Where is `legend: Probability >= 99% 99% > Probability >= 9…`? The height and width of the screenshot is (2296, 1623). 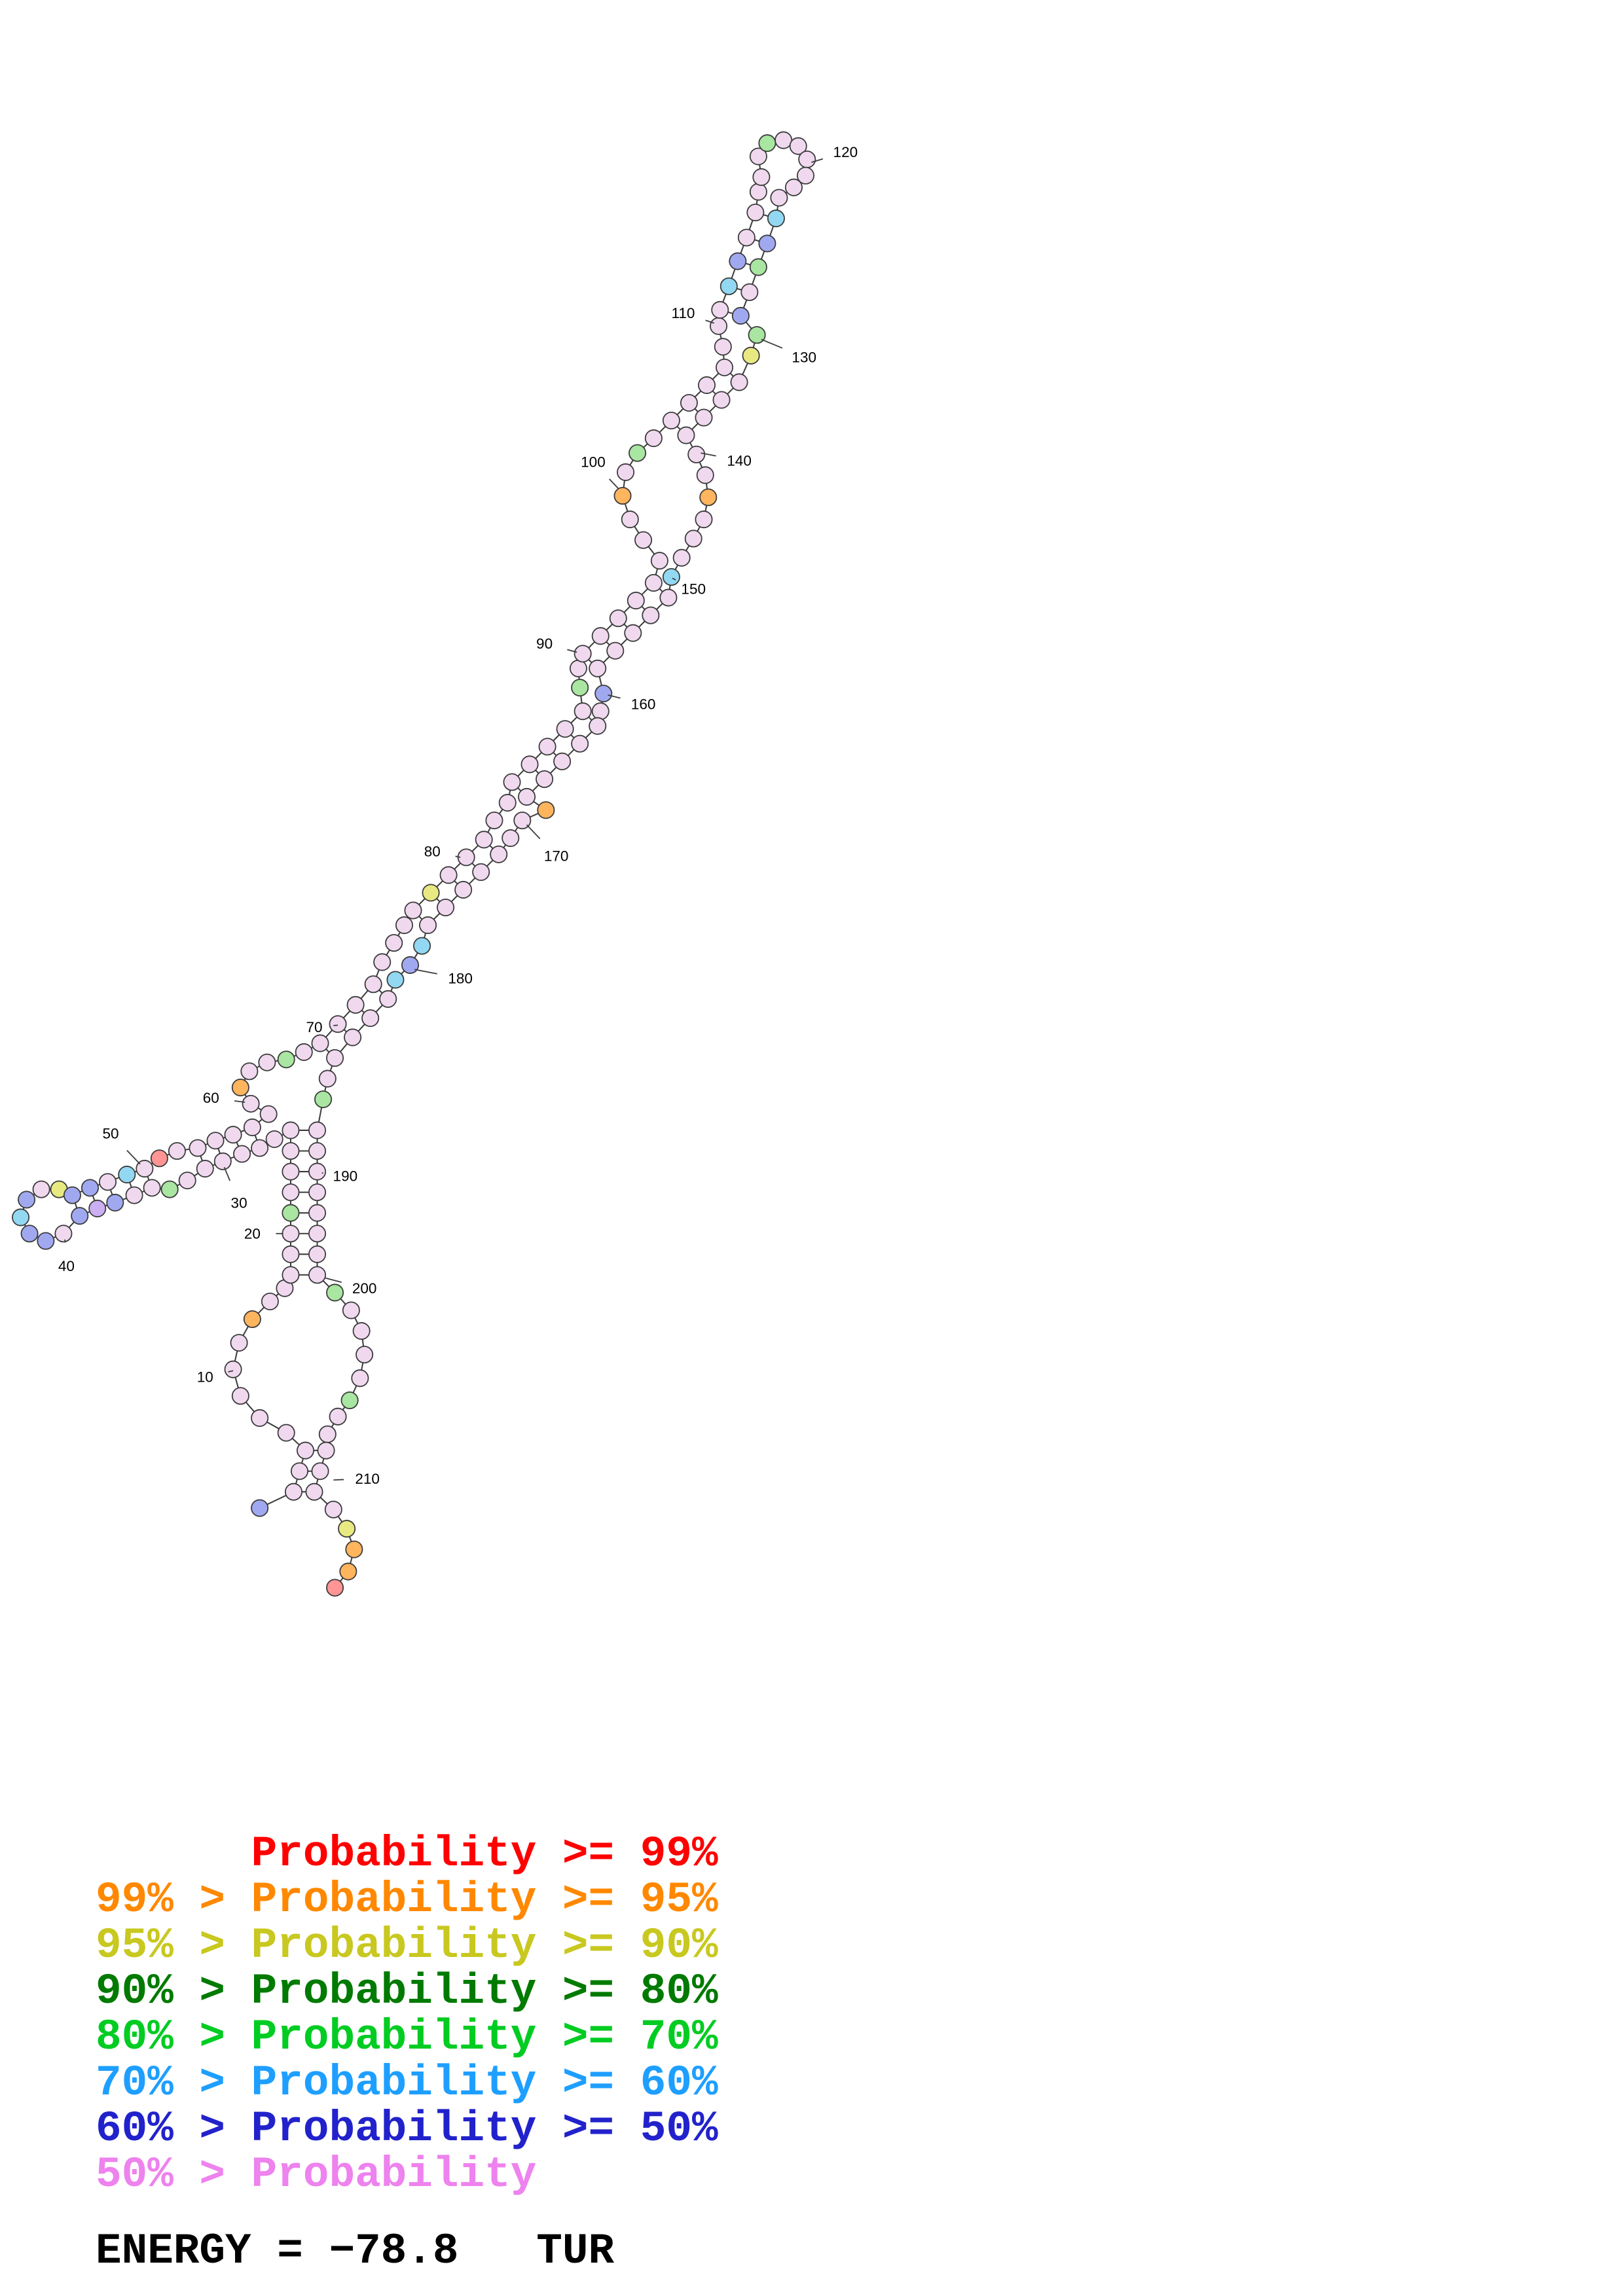
legend: Probability >= 99% 99% > Probability >= 9… is located at coordinates (407, 2014).